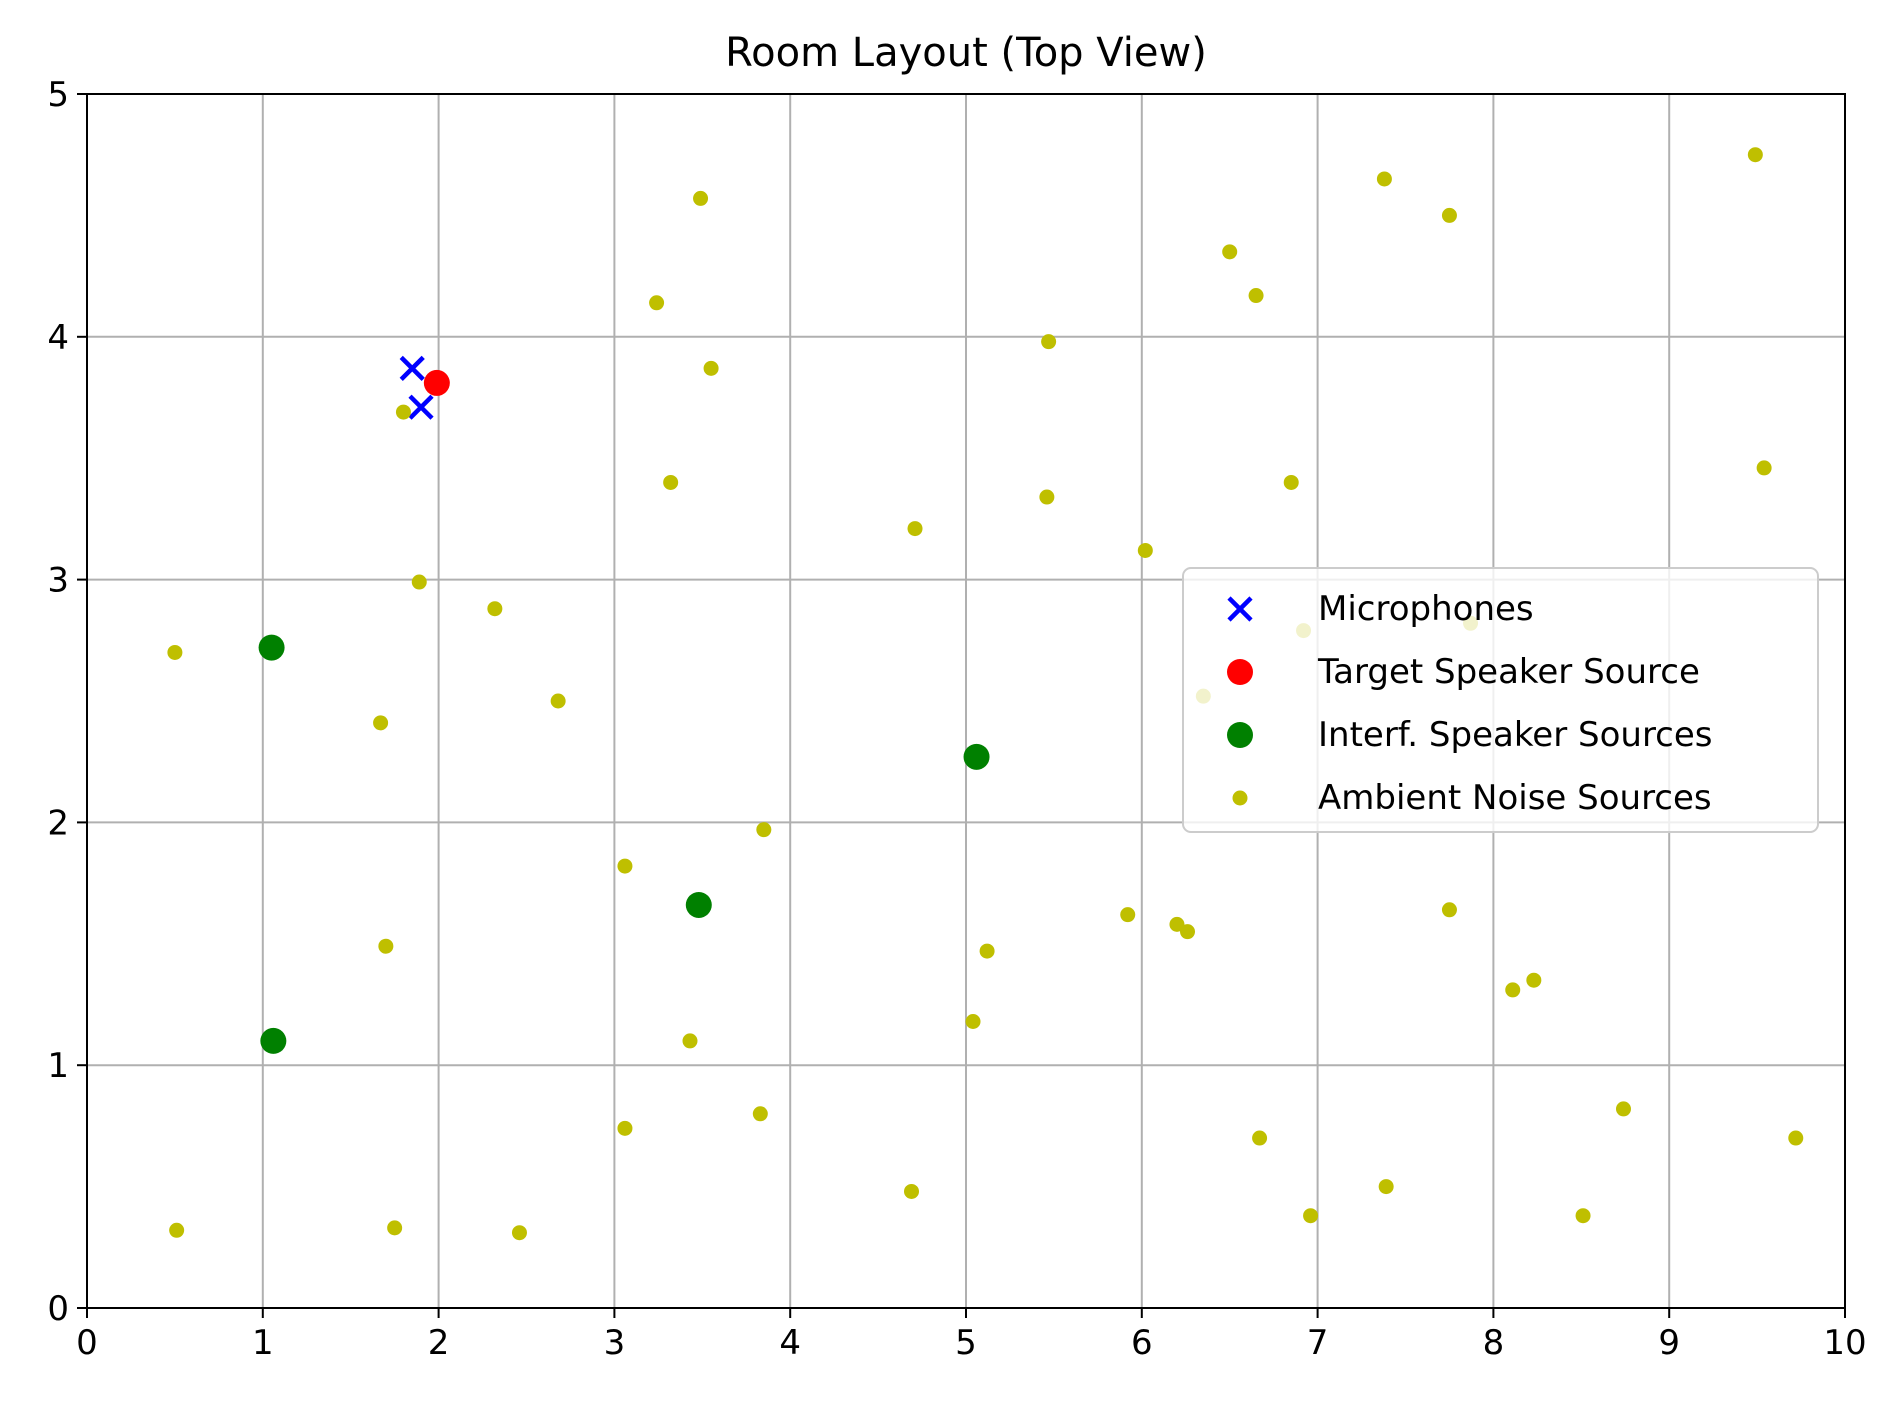 The height and width of the screenshot is (1406, 1890). What do you see at coordinates (58, 1309) in the screenshot?
I see `y-tick-label: 0` at bounding box center [58, 1309].